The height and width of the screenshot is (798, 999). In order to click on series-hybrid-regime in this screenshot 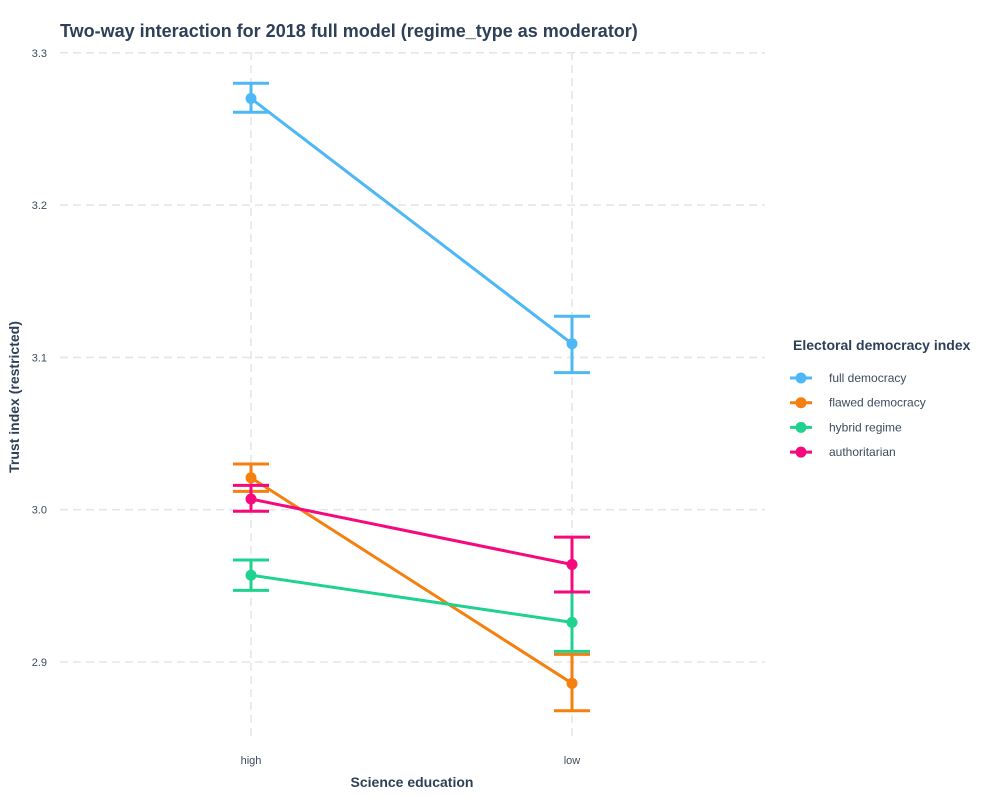, I will do `click(411, 605)`.